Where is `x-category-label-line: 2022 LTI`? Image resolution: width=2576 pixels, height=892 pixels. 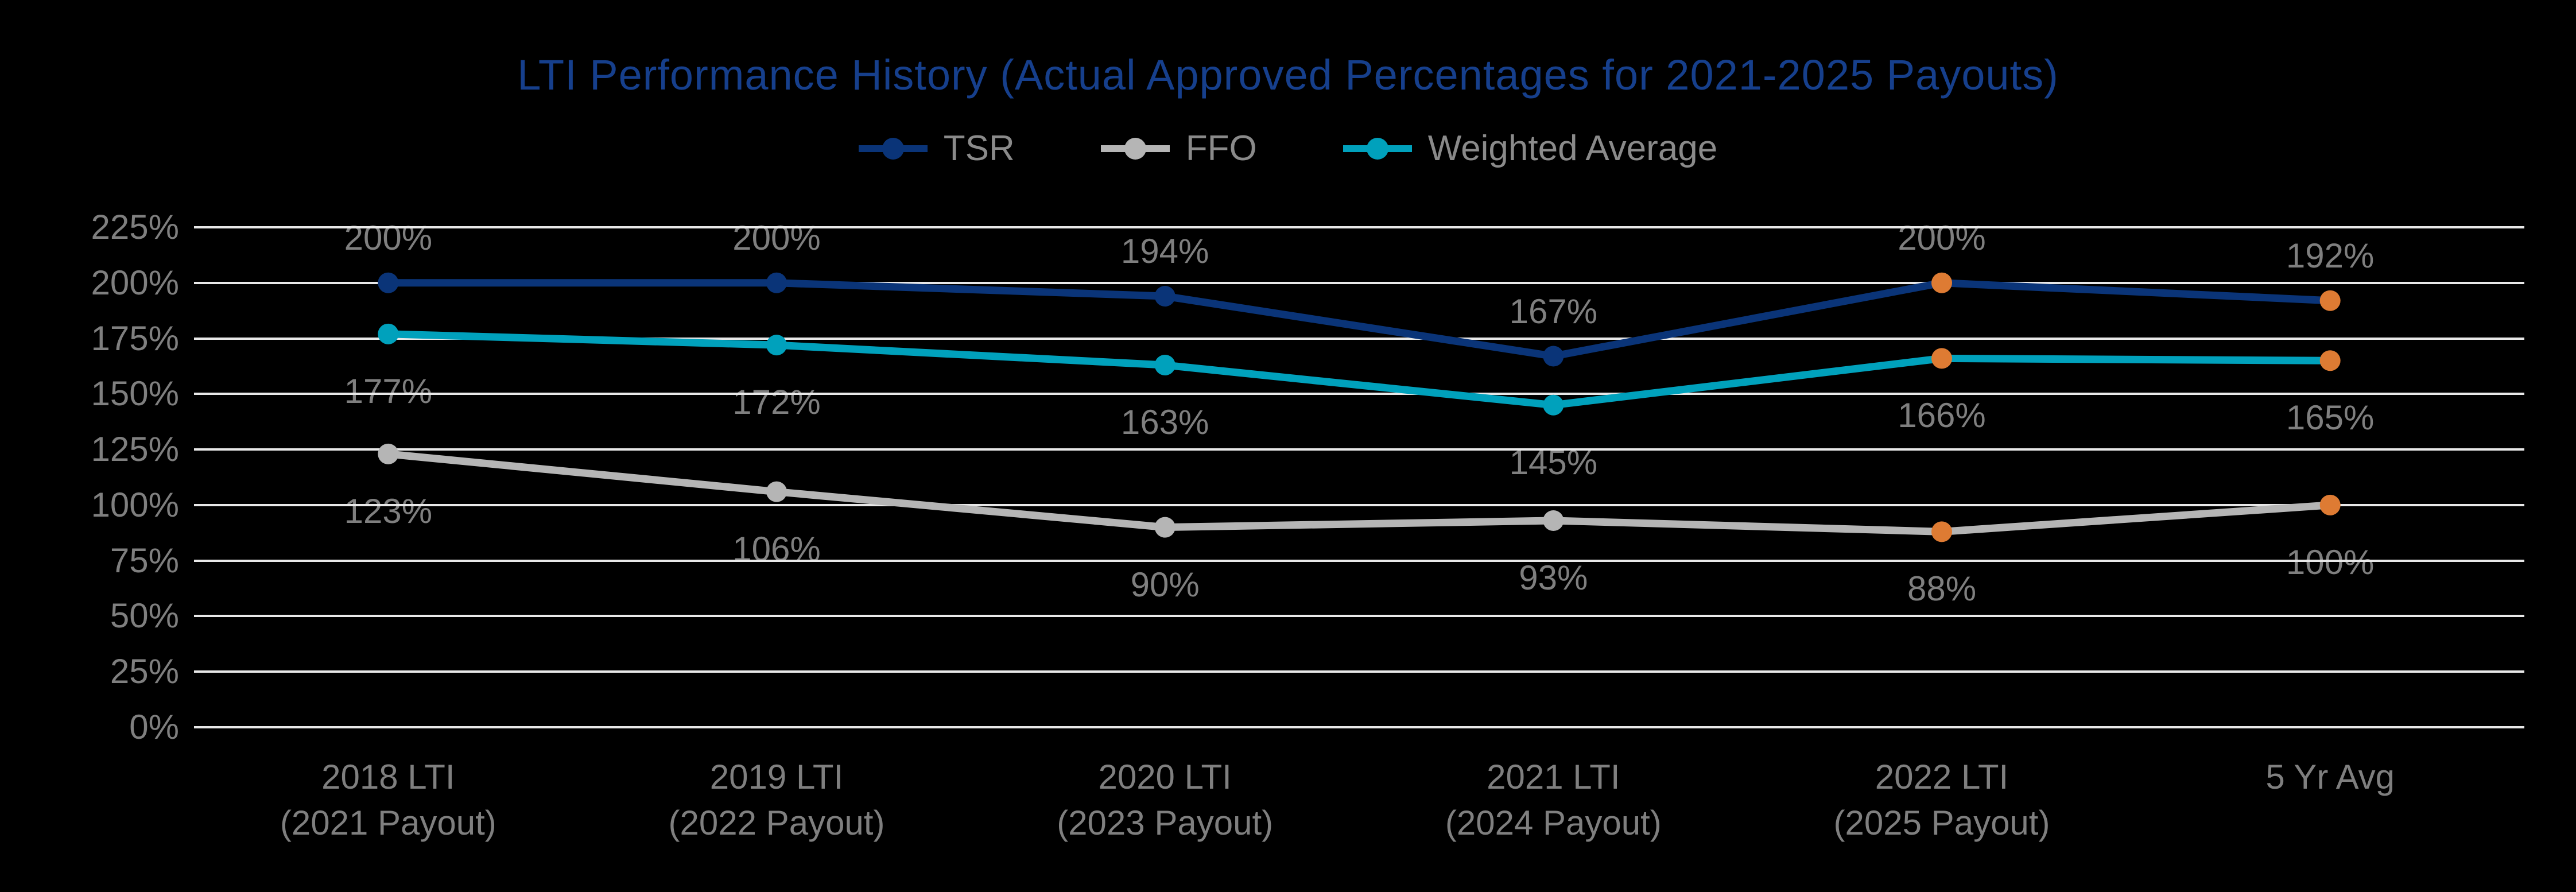
x-category-label-line: 2022 LTI is located at coordinates (1942, 777).